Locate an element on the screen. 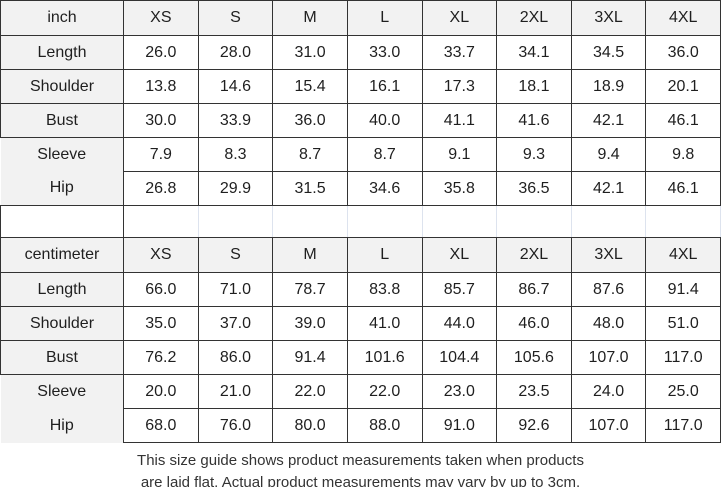  measurement-value-cell: 21.0 is located at coordinates (235, 391).